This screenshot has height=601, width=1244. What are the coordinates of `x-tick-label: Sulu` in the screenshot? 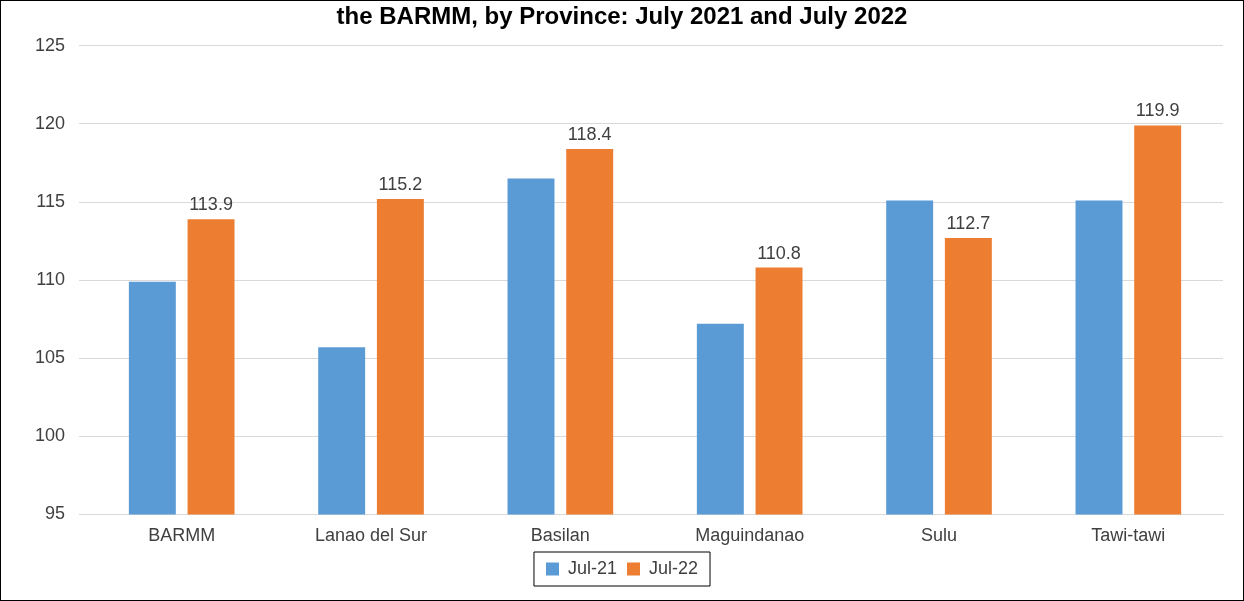 It's located at (939, 535).